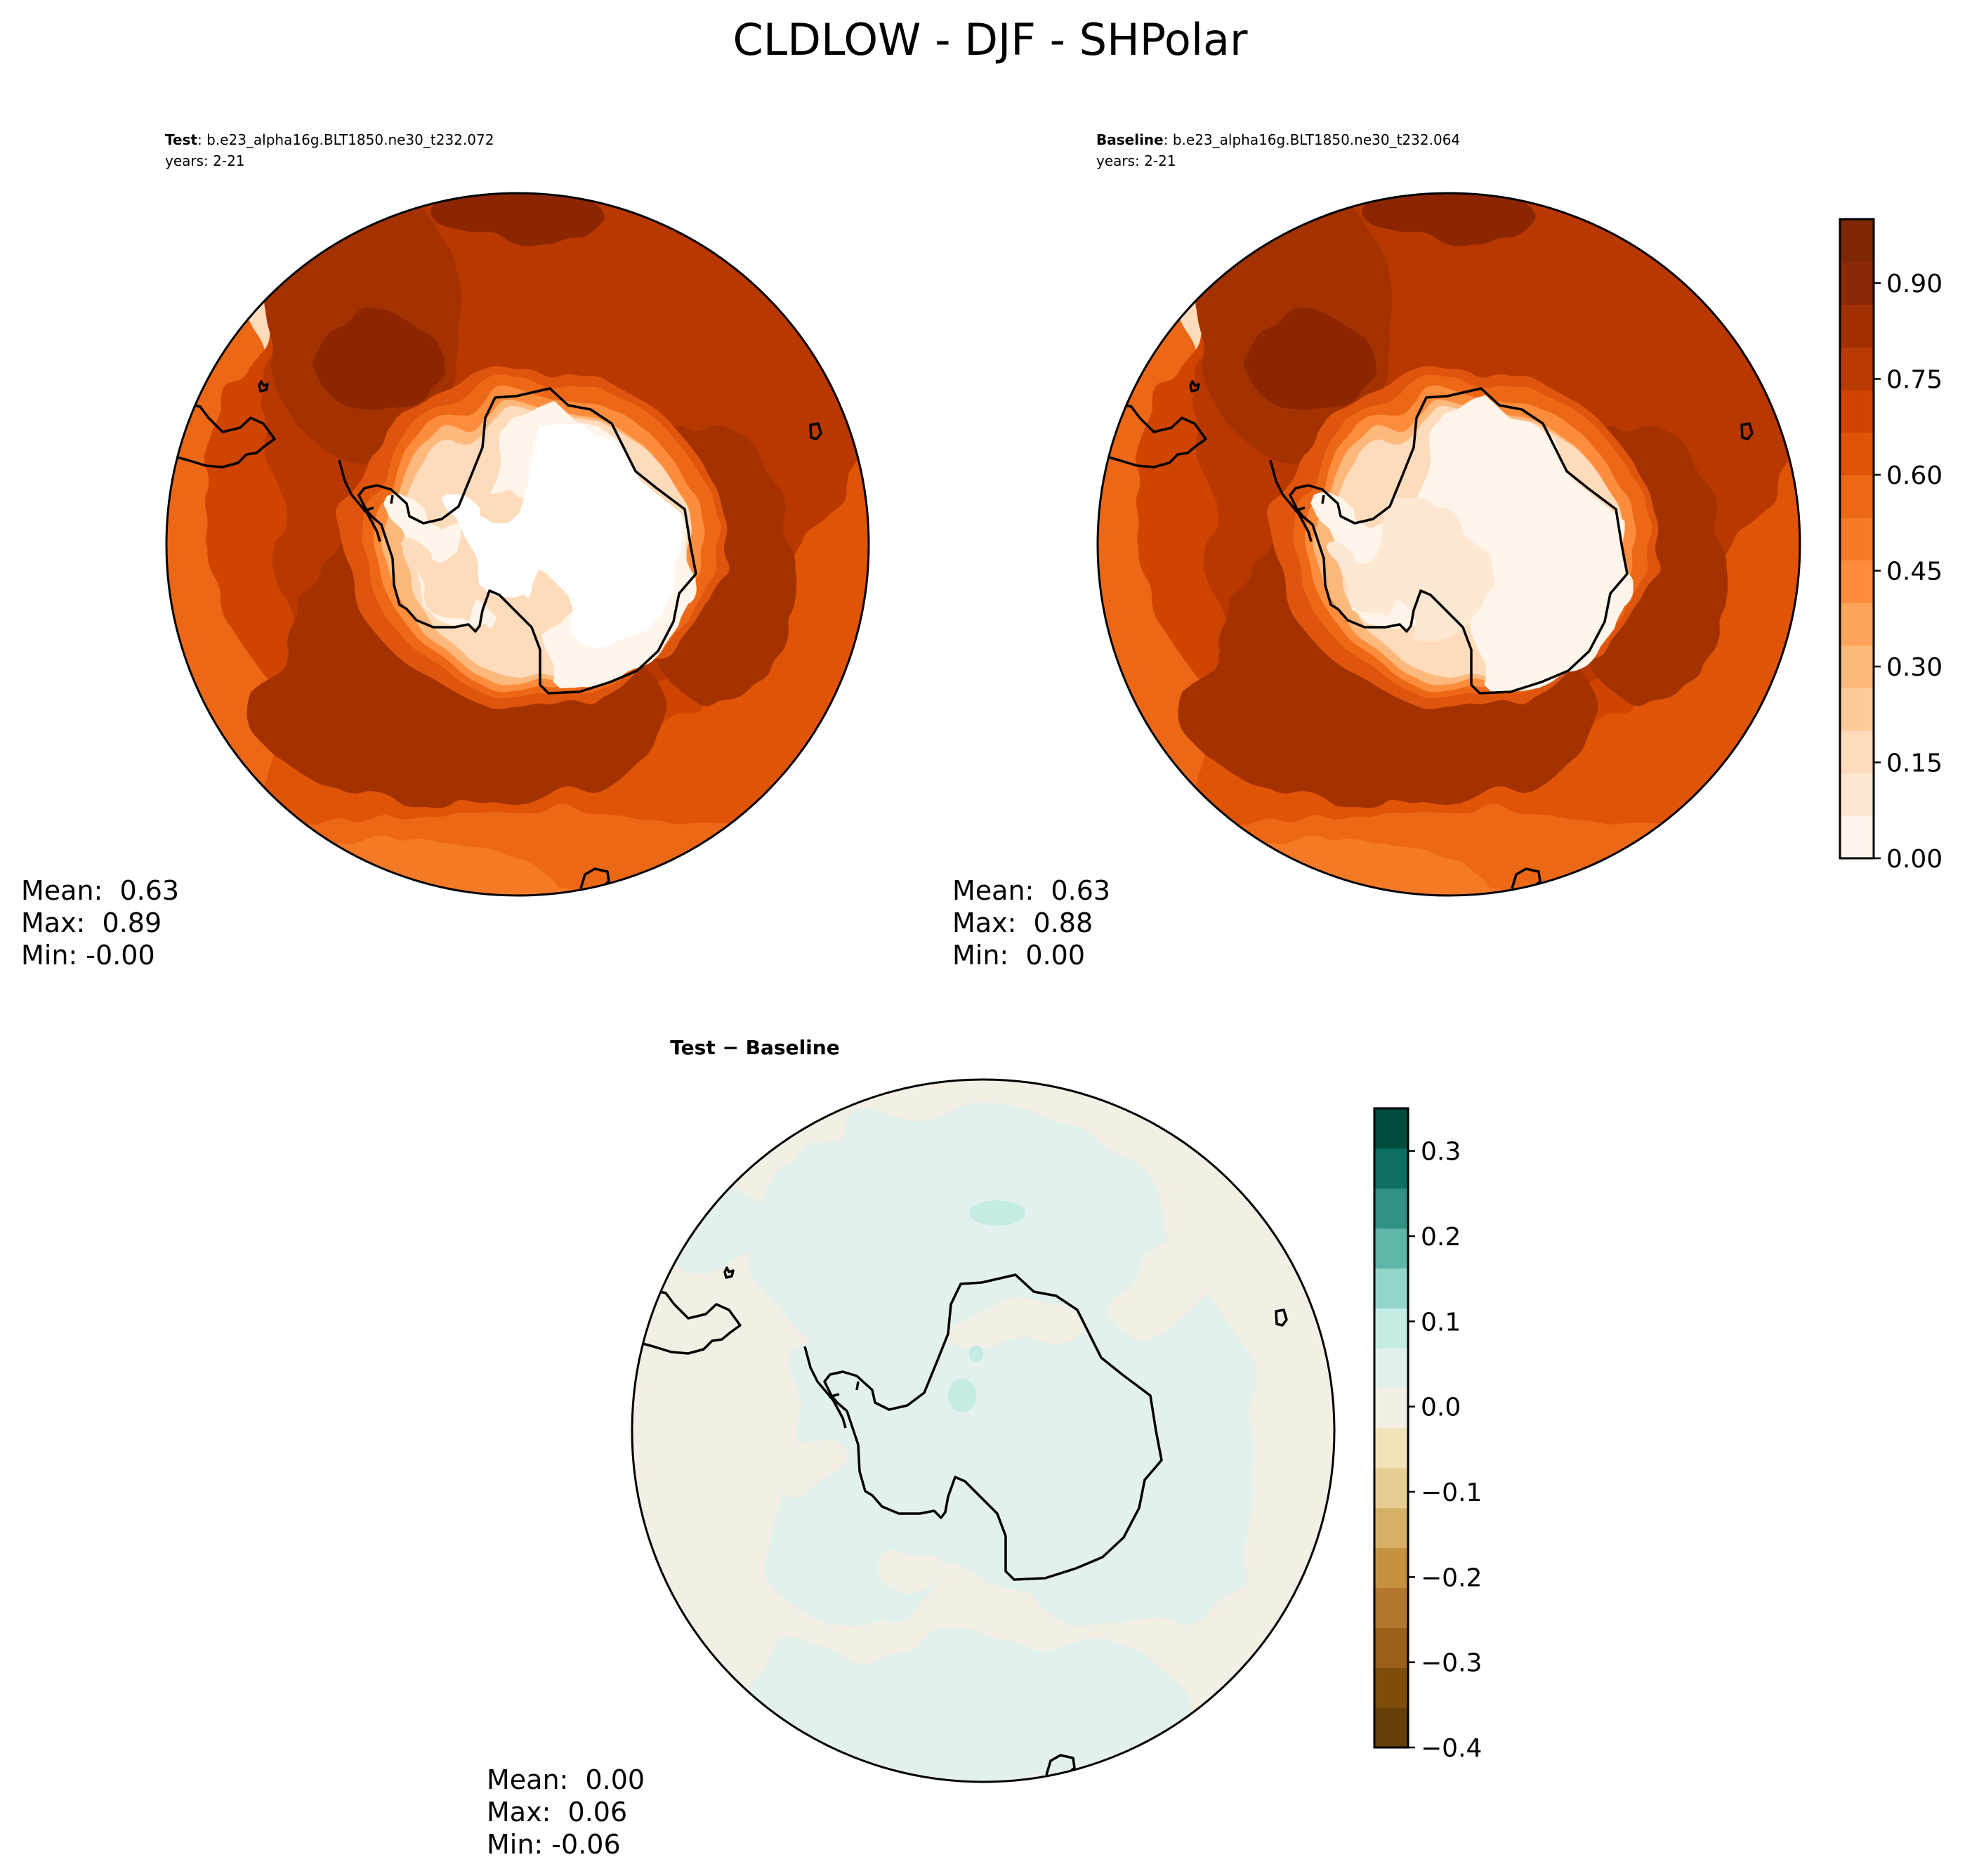 The image size is (1972, 1876). I want to click on panel-difference-mean: Mean: 0.00, so click(566, 1780).